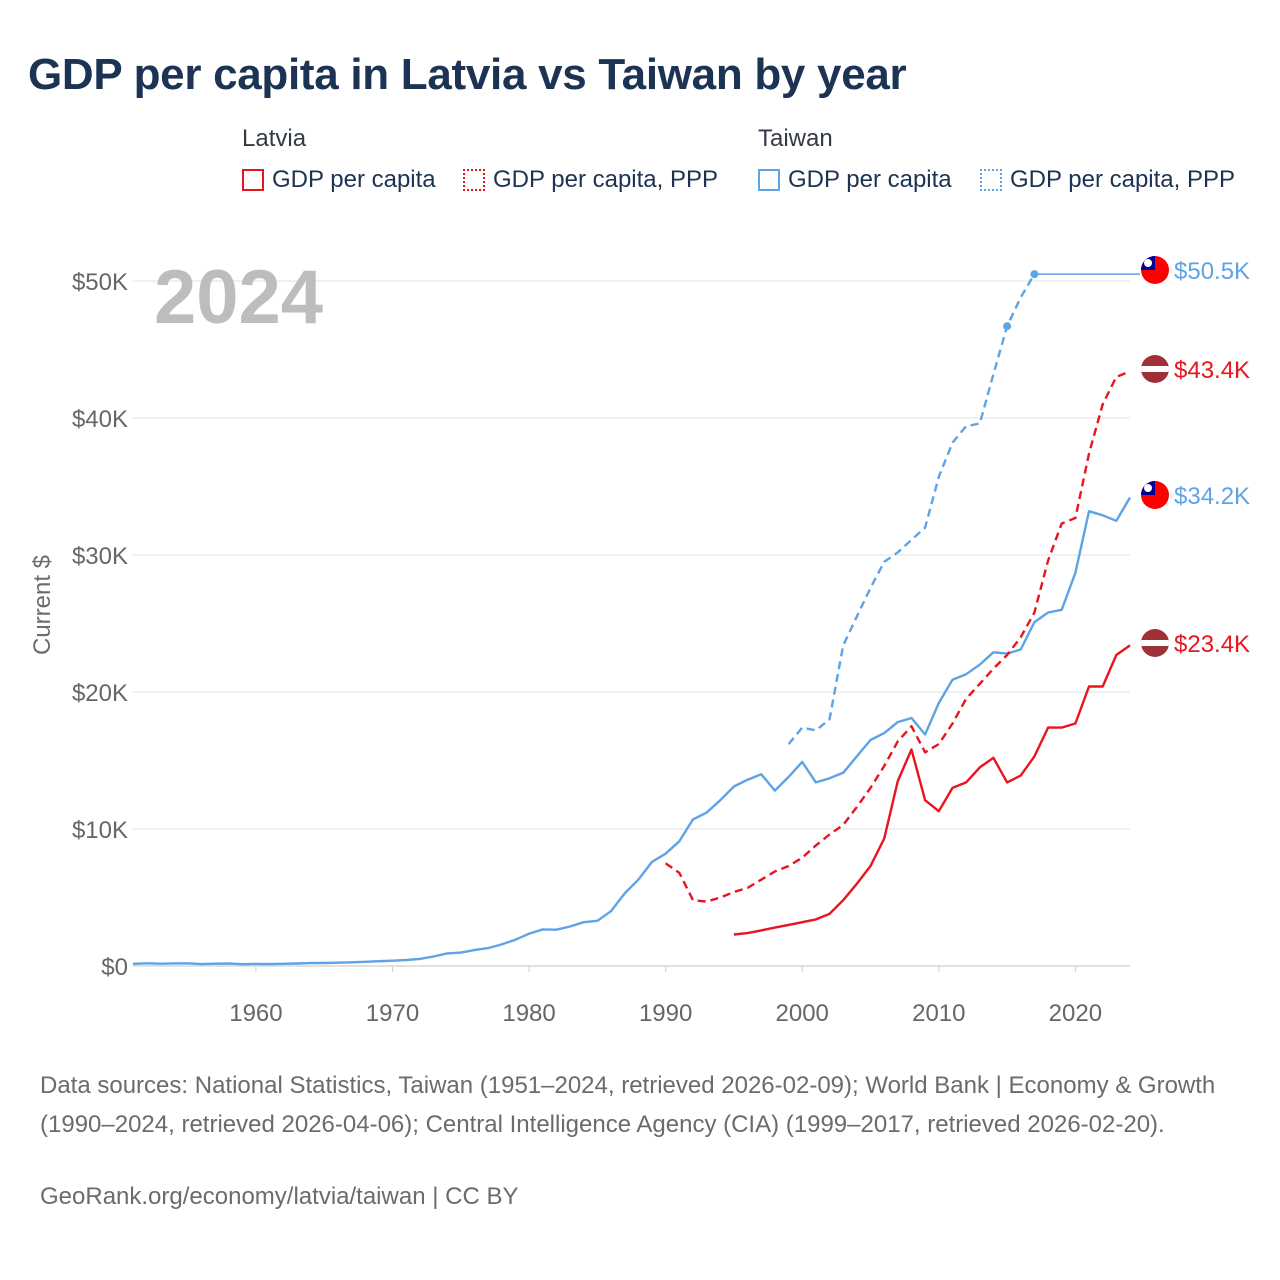 The width and height of the screenshot is (1280, 1280). Describe the element at coordinates (392, 1013) in the screenshot. I see `x-tick-label: 1970` at that location.